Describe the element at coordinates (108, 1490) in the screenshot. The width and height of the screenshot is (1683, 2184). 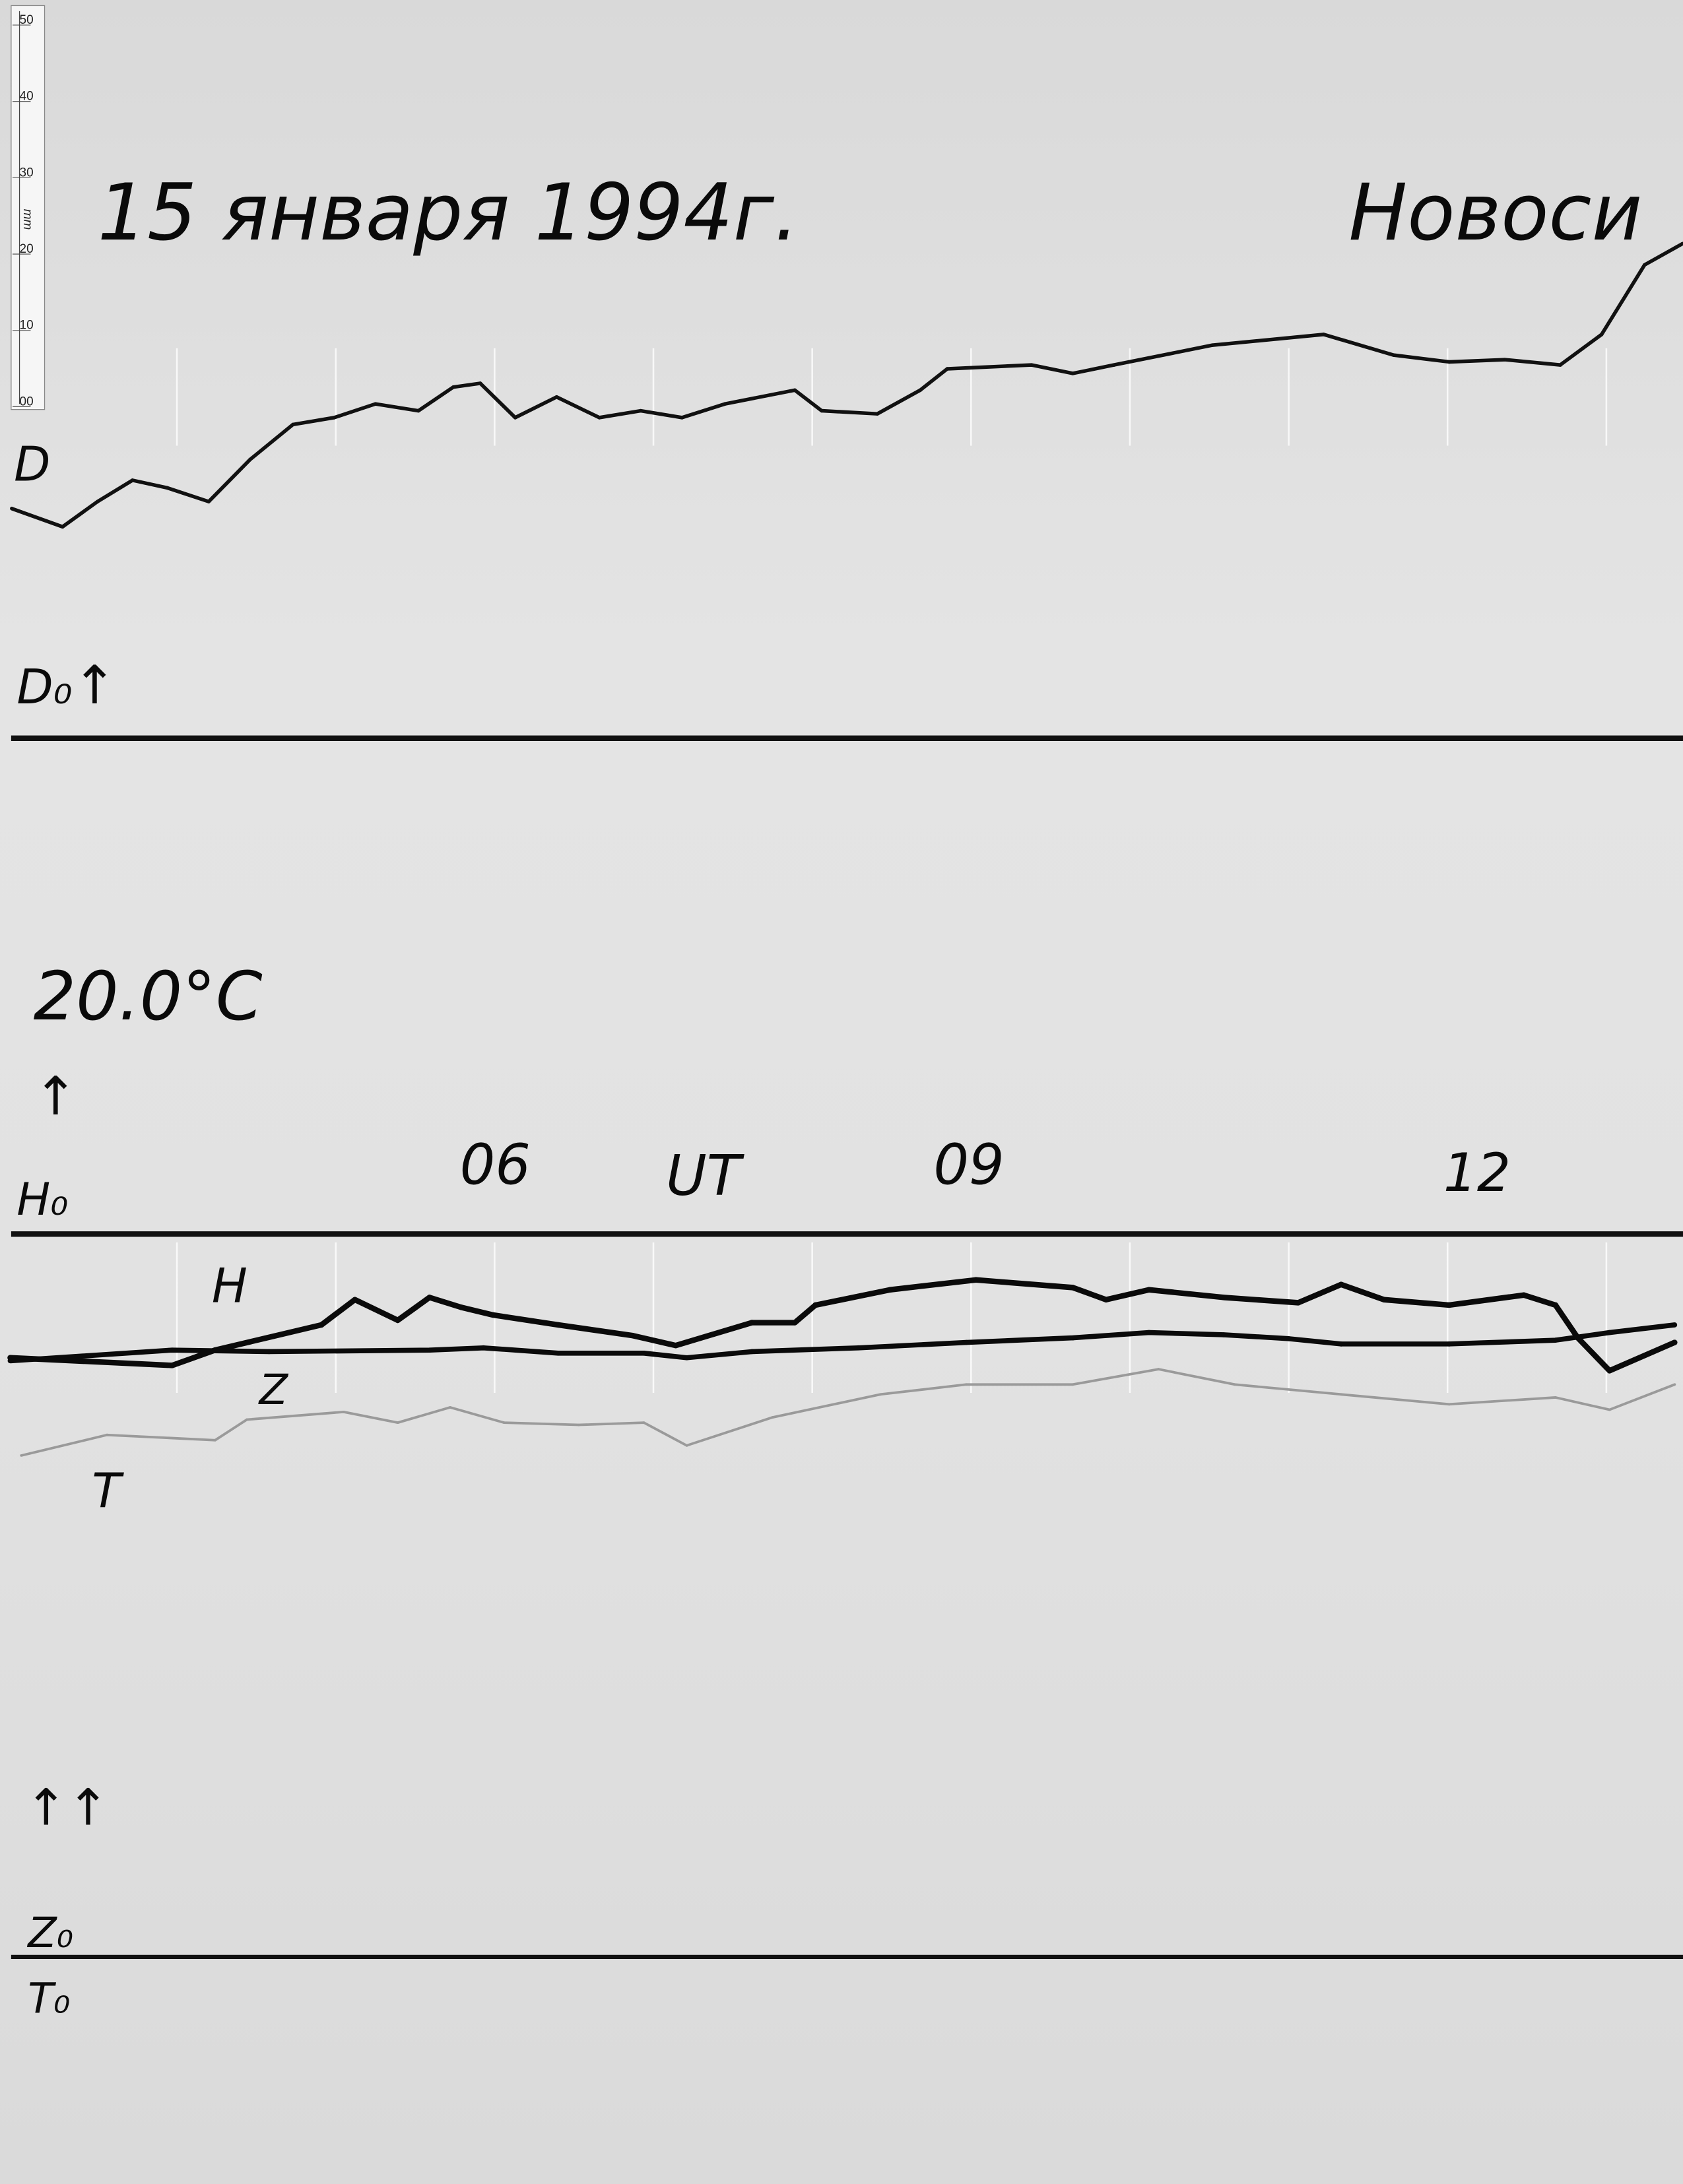
I see `label-t: T` at that location.